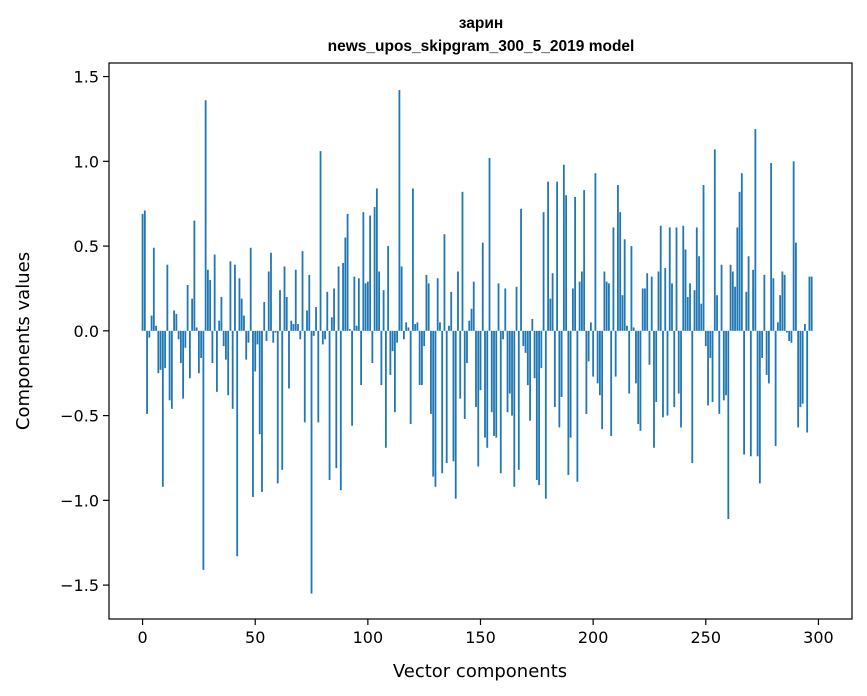  What do you see at coordinates (481, 23) in the screenshot?
I see `chart-title: зарин` at bounding box center [481, 23].